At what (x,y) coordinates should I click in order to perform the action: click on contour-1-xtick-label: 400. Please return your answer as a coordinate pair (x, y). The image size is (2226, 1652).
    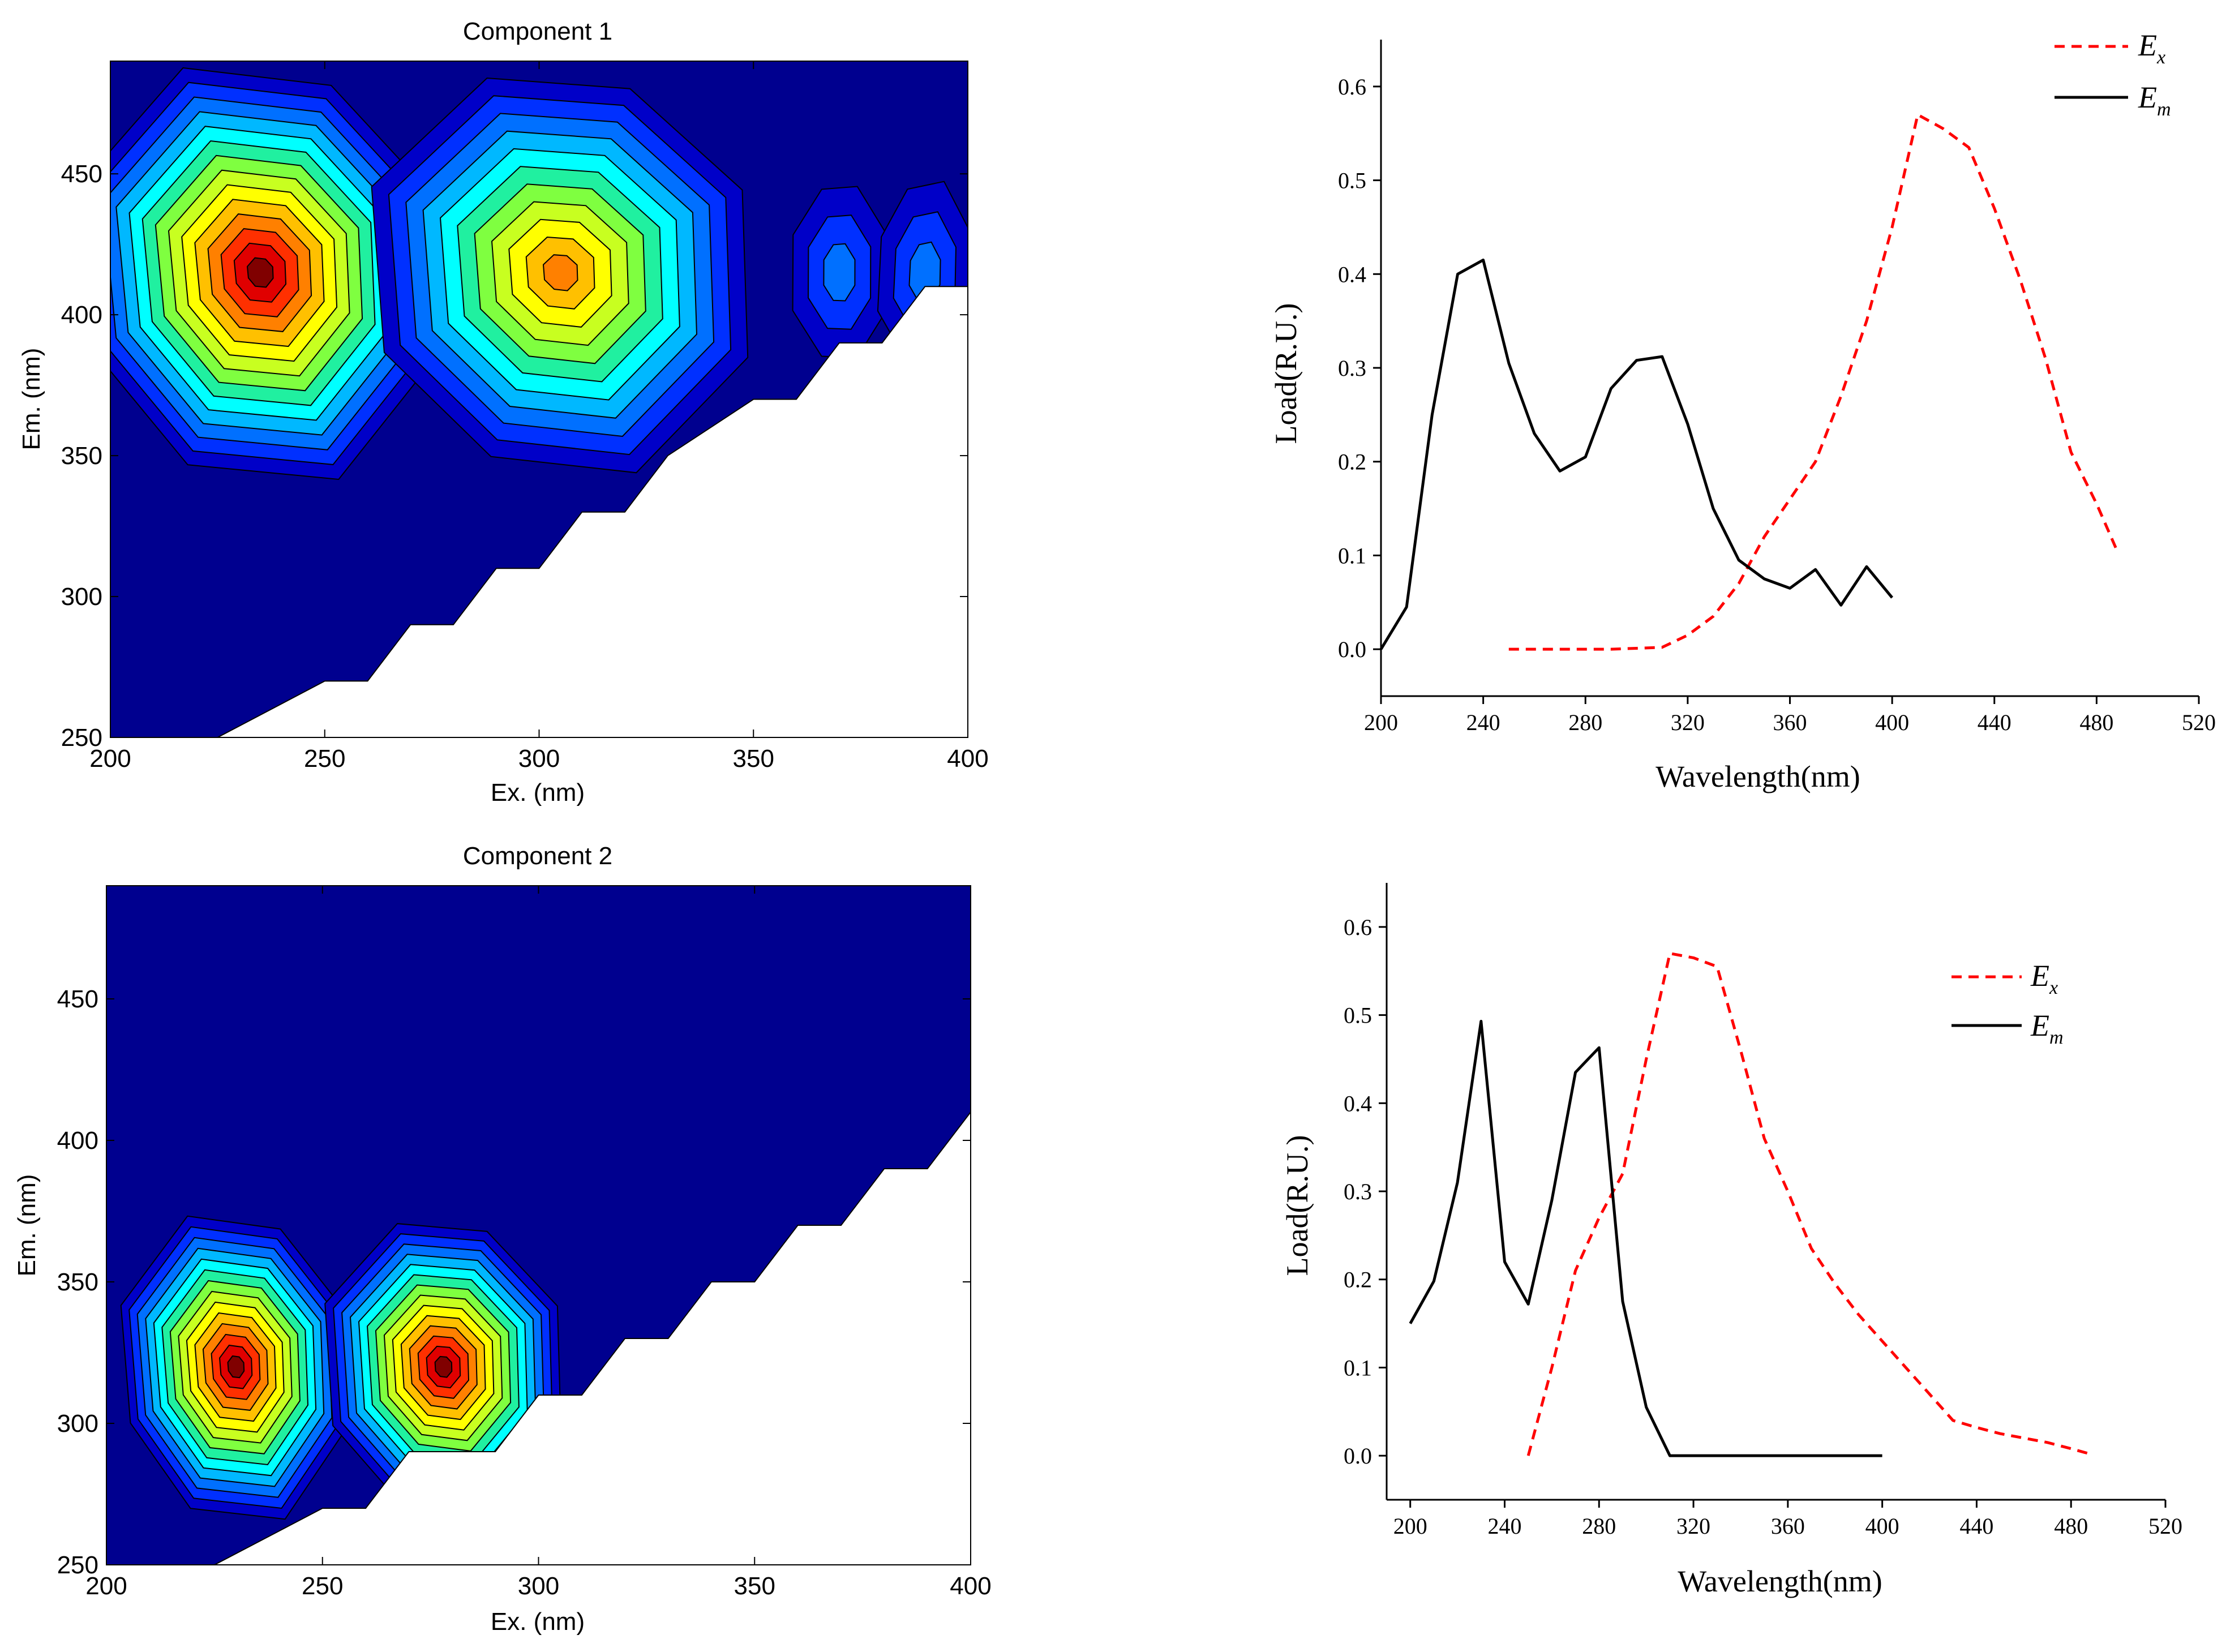
    Looking at the image, I should click on (967, 759).